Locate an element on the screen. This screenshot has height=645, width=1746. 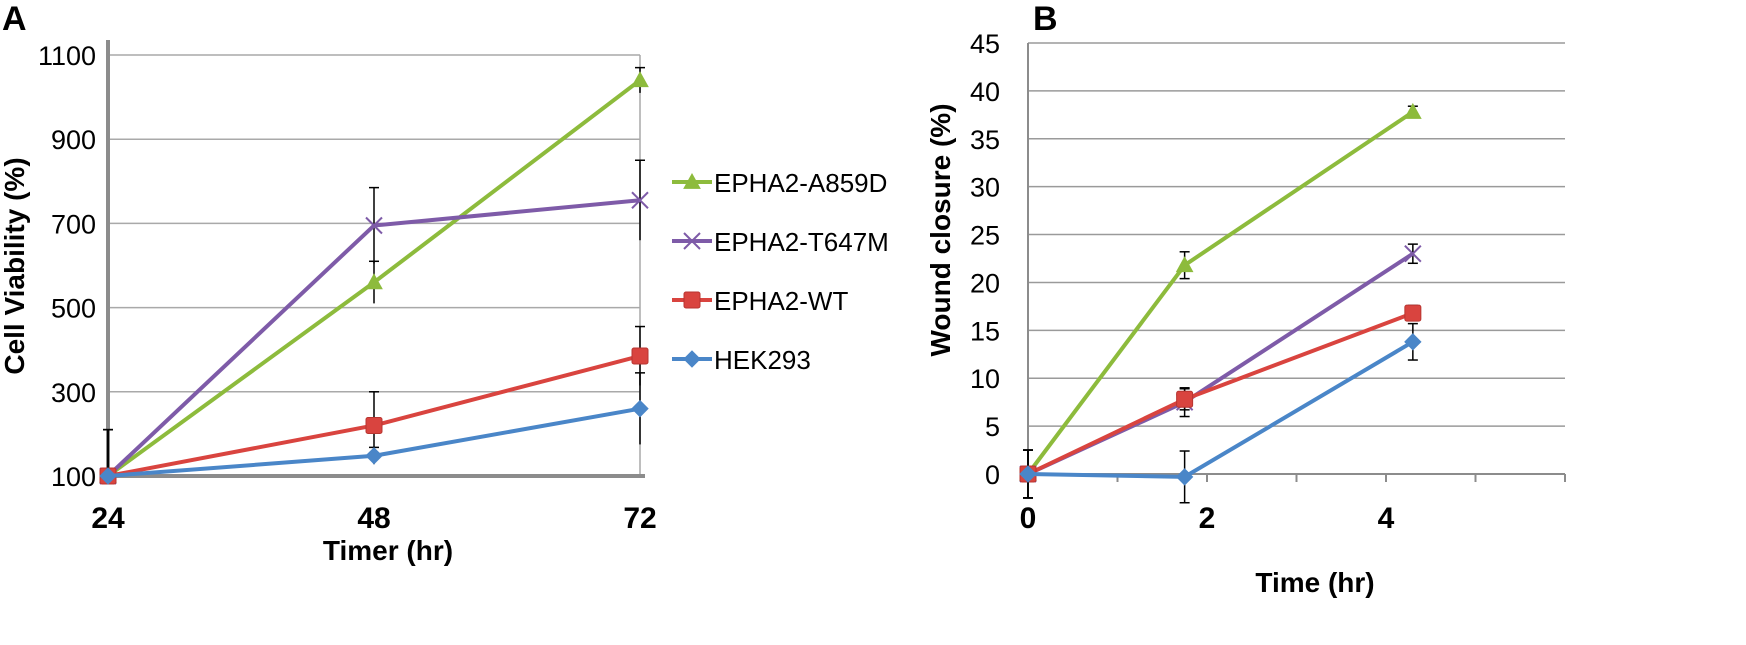
panel-a-x-axis-title: Timer (hr) is located at coordinates (388, 550).